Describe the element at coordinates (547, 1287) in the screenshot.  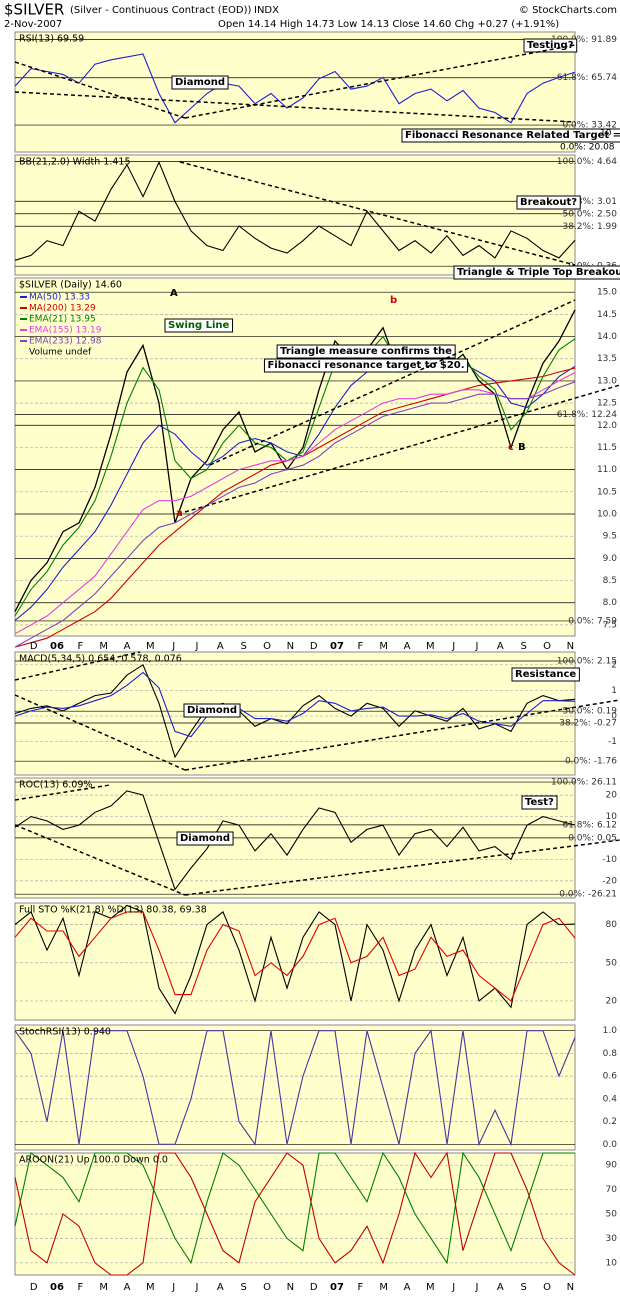
I see `x-tick-label: O` at that location.